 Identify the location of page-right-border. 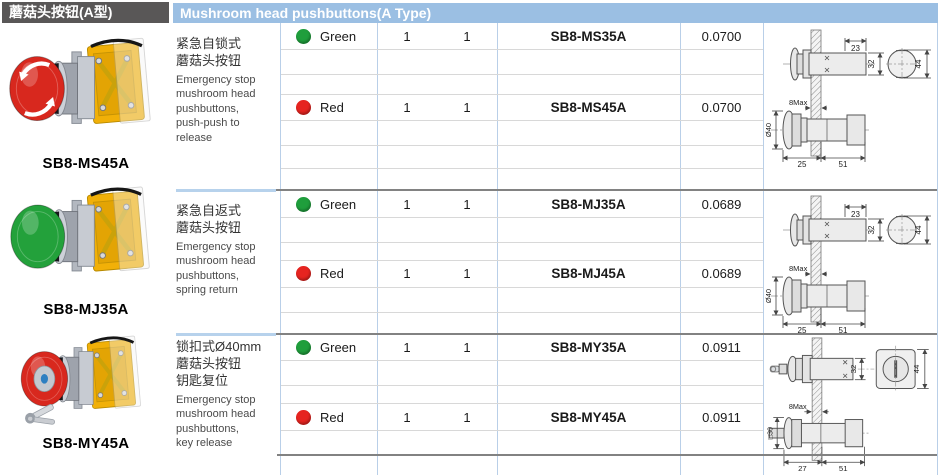
(937, 249).